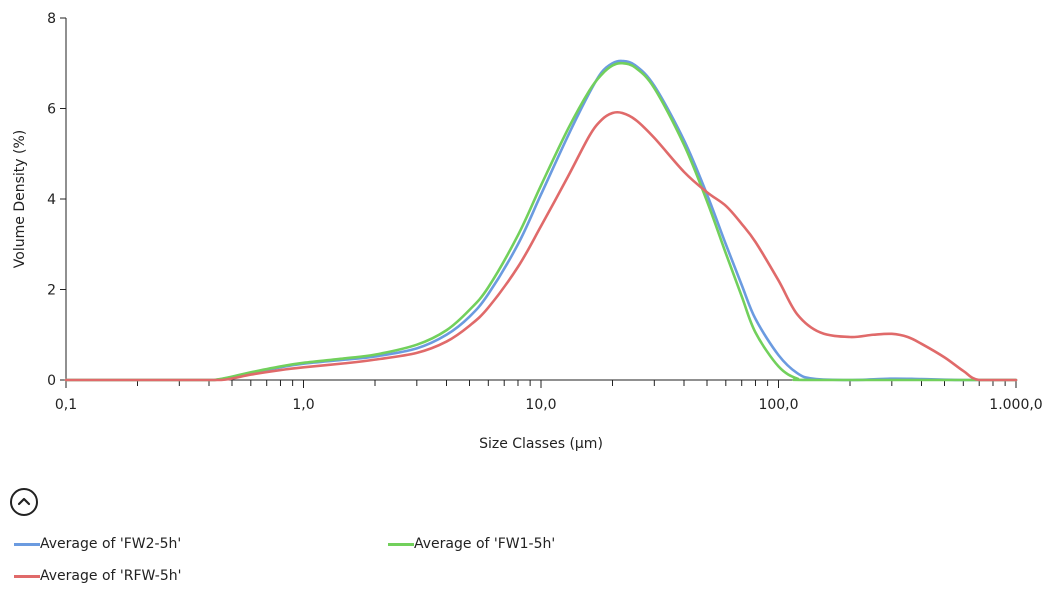 Image resolution: width=1058 pixels, height=600 pixels. I want to click on y-axis-title: Volume Density (%), so click(20, 199).